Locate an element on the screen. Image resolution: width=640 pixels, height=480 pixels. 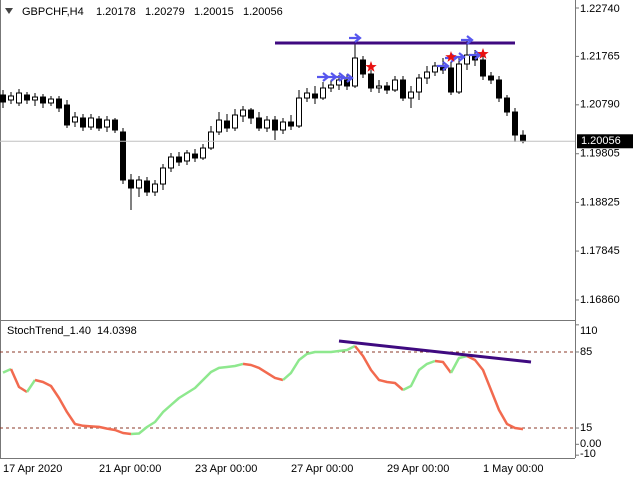
y-tick-label: 1.21765 is located at coordinates (600, 56).